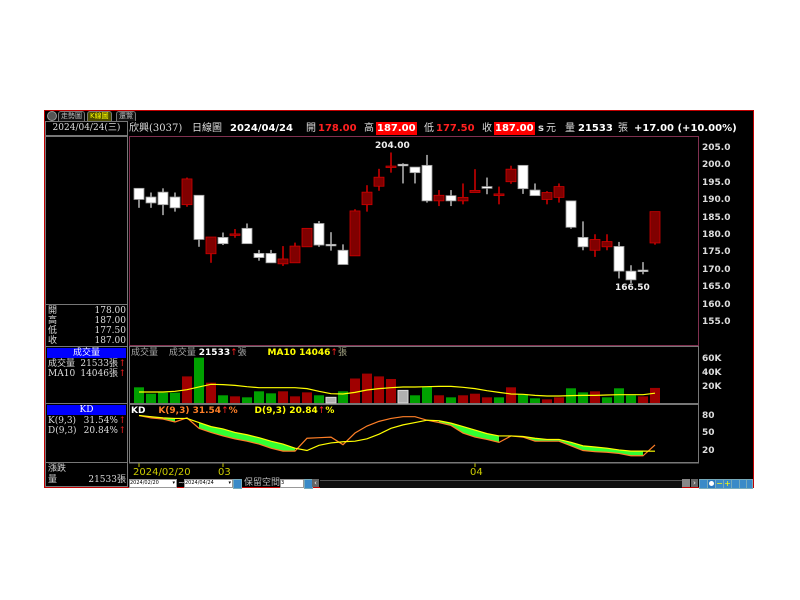 The image size is (800, 600). Describe the element at coordinates (397, 435) in the screenshot. I see `k-line` at that location.